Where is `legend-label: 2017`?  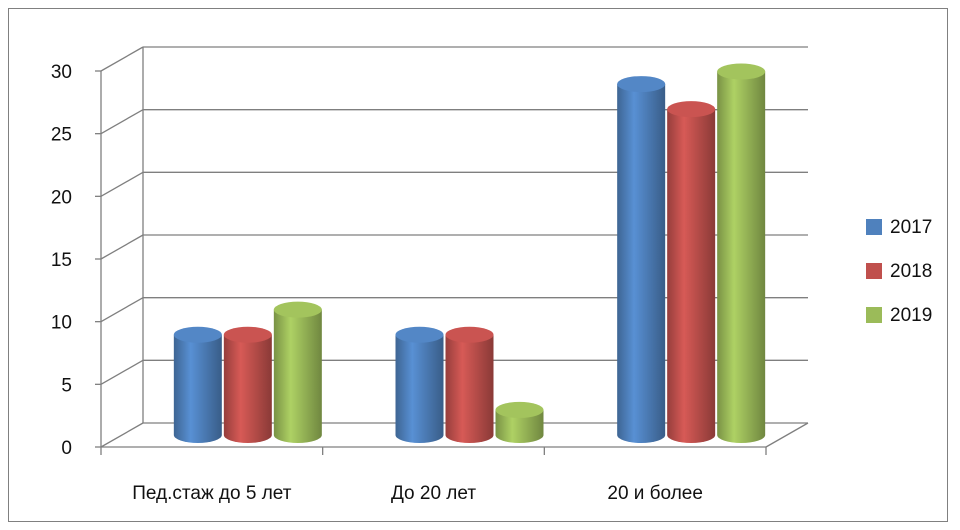
legend-label: 2017 is located at coordinates (911, 227).